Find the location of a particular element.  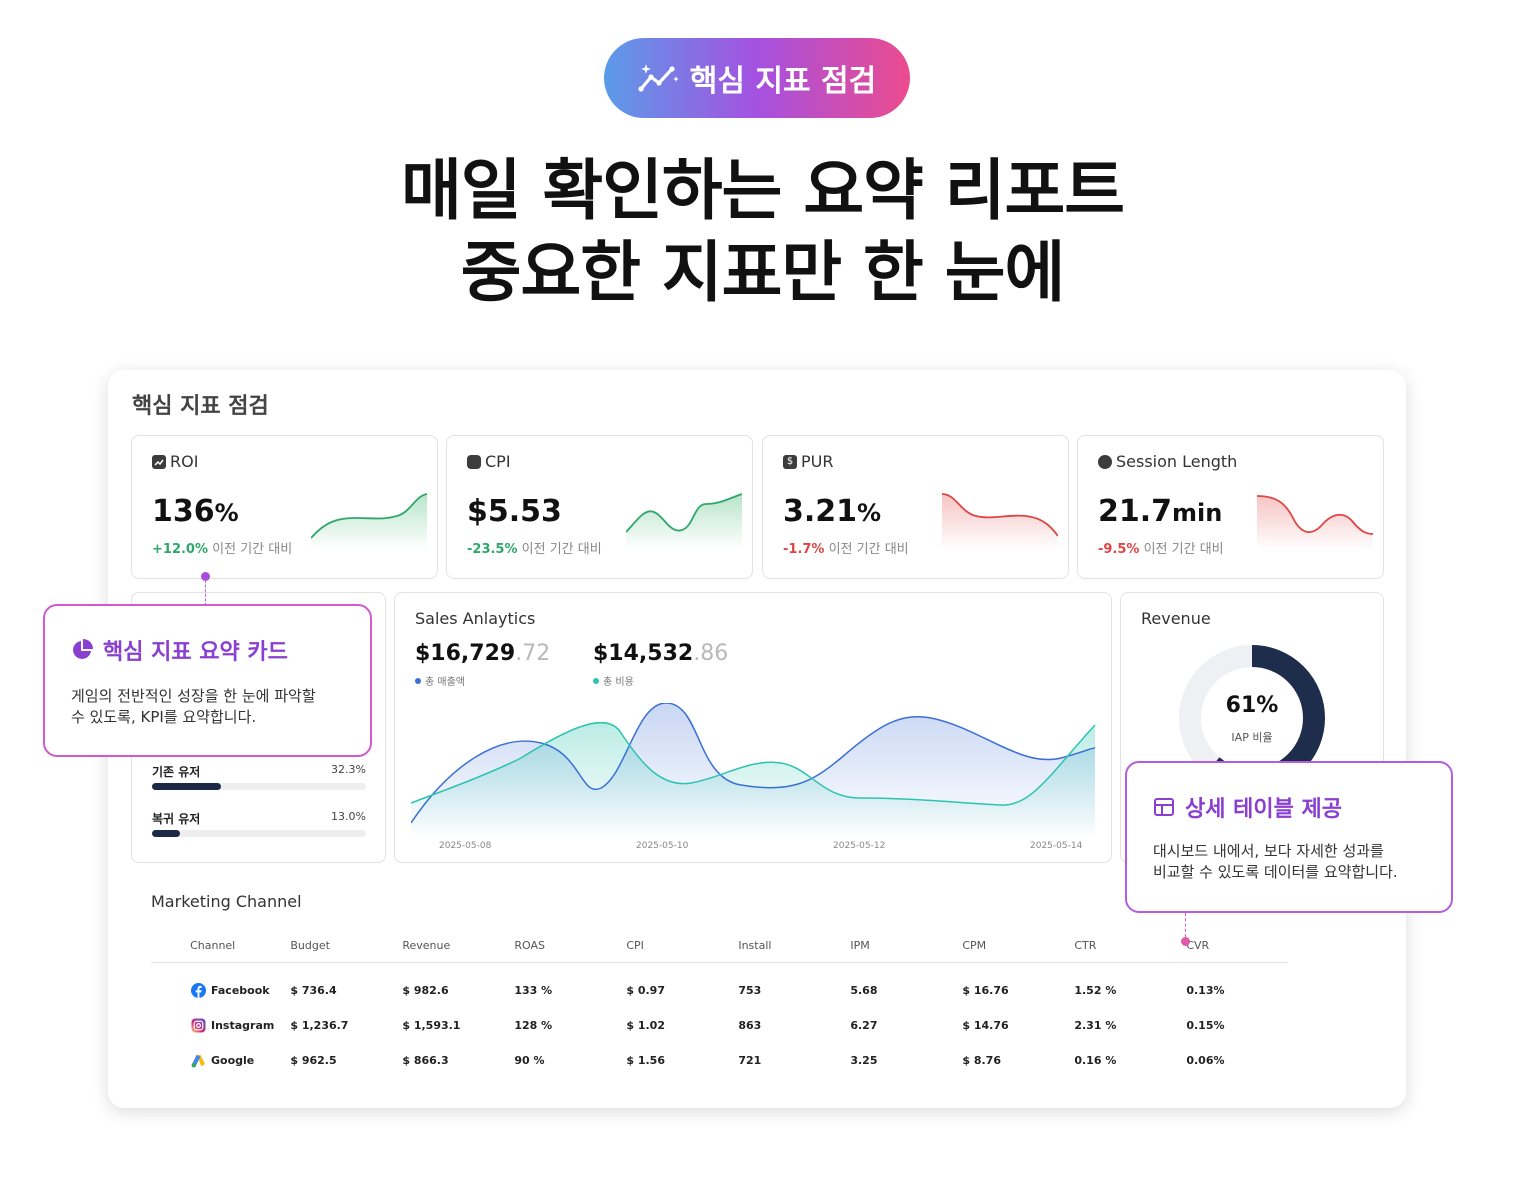

channel-name: Google is located at coordinates (233, 1060).